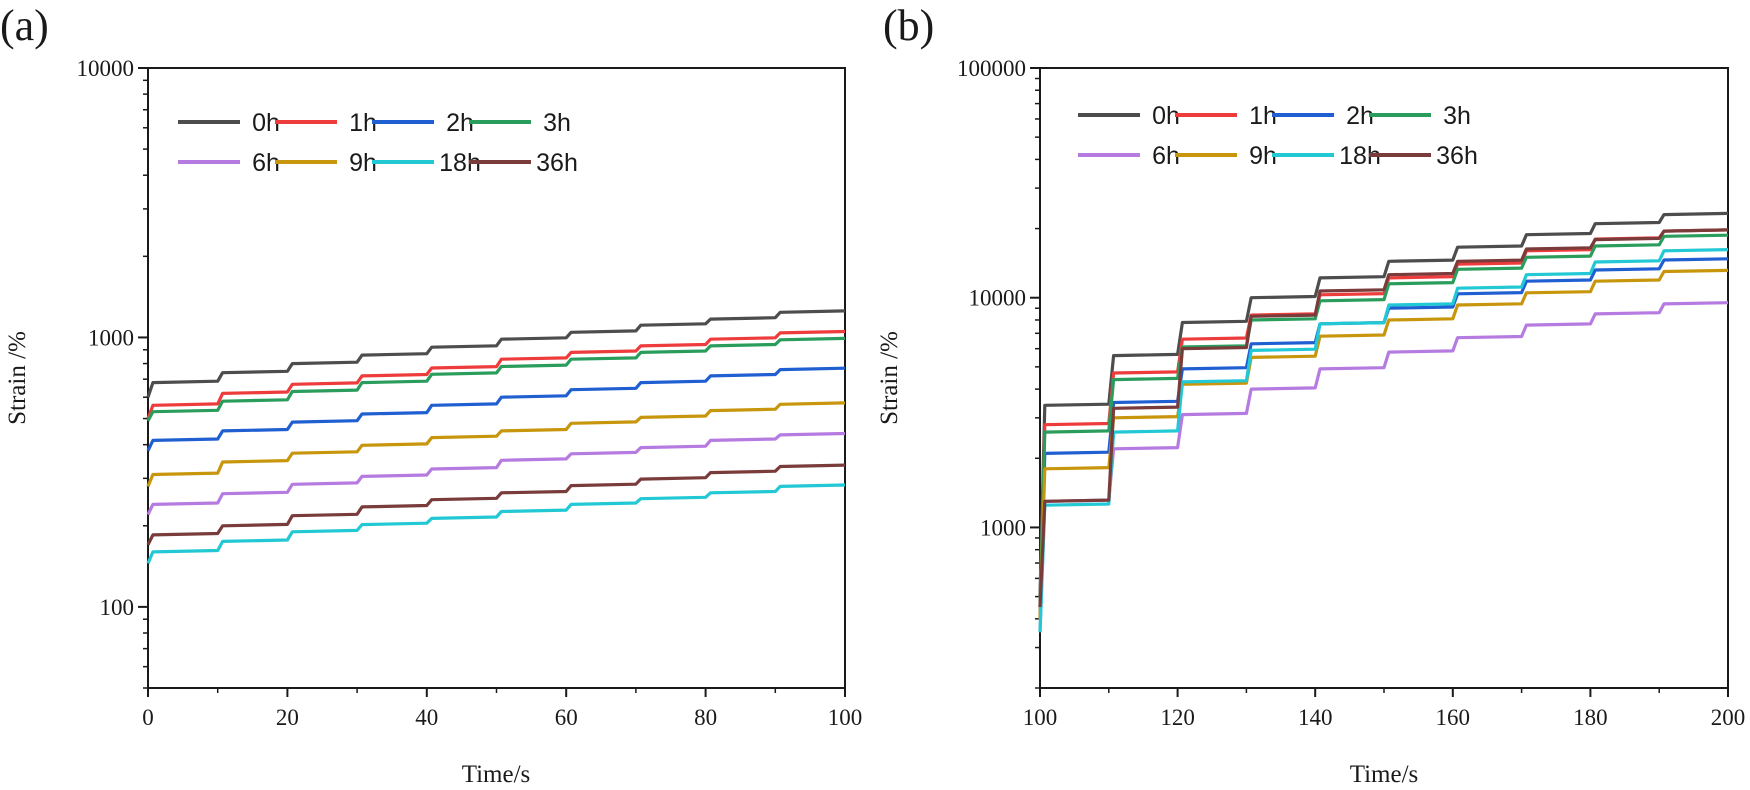 The width and height of the screenshot is (1750, 790). What do you see at coordinates (1315, 717) in the screenshot?
I see `x-tick-label: 140` at bounding box center [1315, 717].